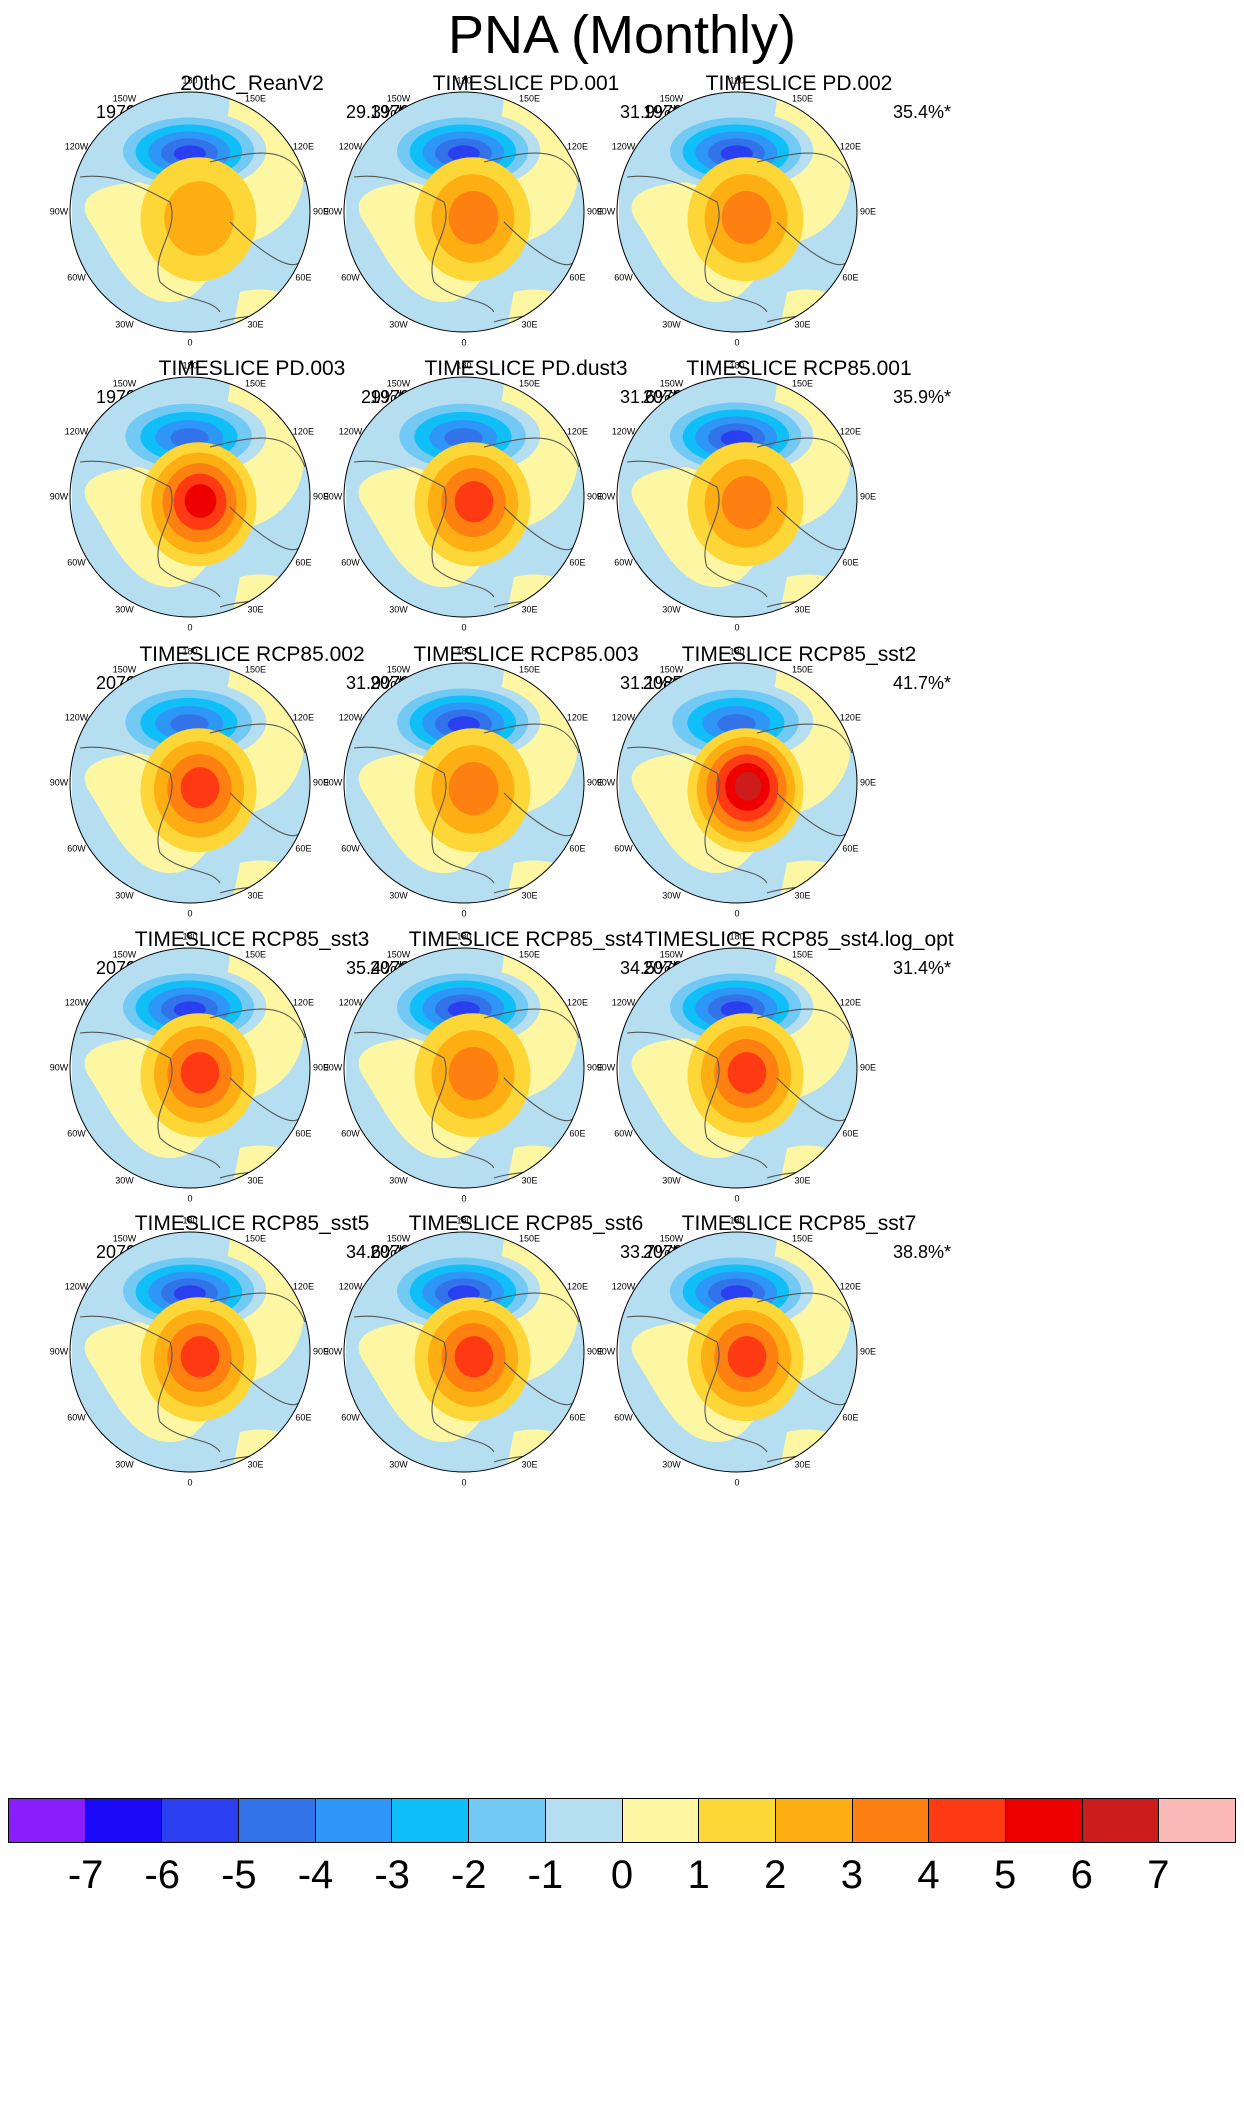 The width and height of the screenshot is (1244, 2107). Describe the element at coordinates (252, 83) in the screenshot. I see `panel-title: 20thC_ReanV2` at that location.